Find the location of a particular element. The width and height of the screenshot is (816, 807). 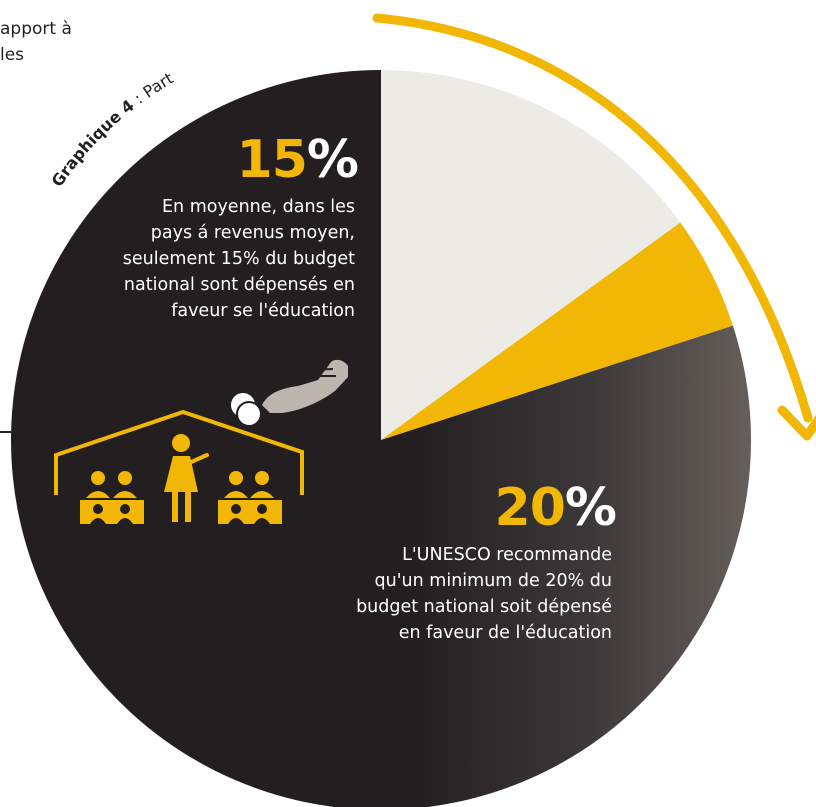

annotation-20-line: en faveur de l'éducation is located at coordinates (505, 633).